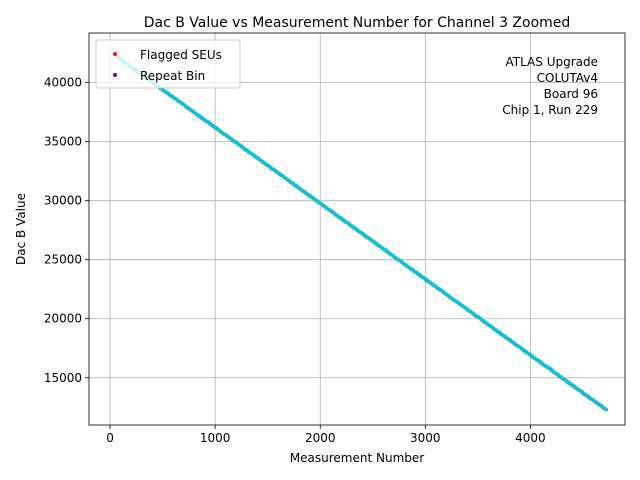 The width and height of the screenshot is (640, 480). I want to click on x-axis-label: Measurement Number, so click(357, 458).